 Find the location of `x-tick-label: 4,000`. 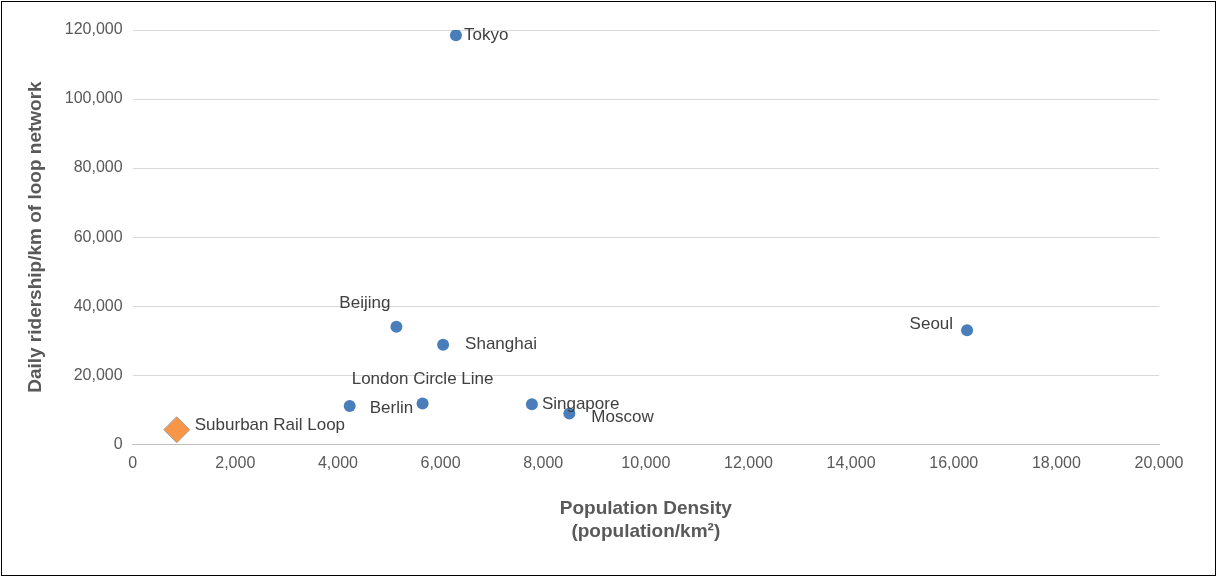

x-tick-label: 4,000 is located at coordinates (338, 463).